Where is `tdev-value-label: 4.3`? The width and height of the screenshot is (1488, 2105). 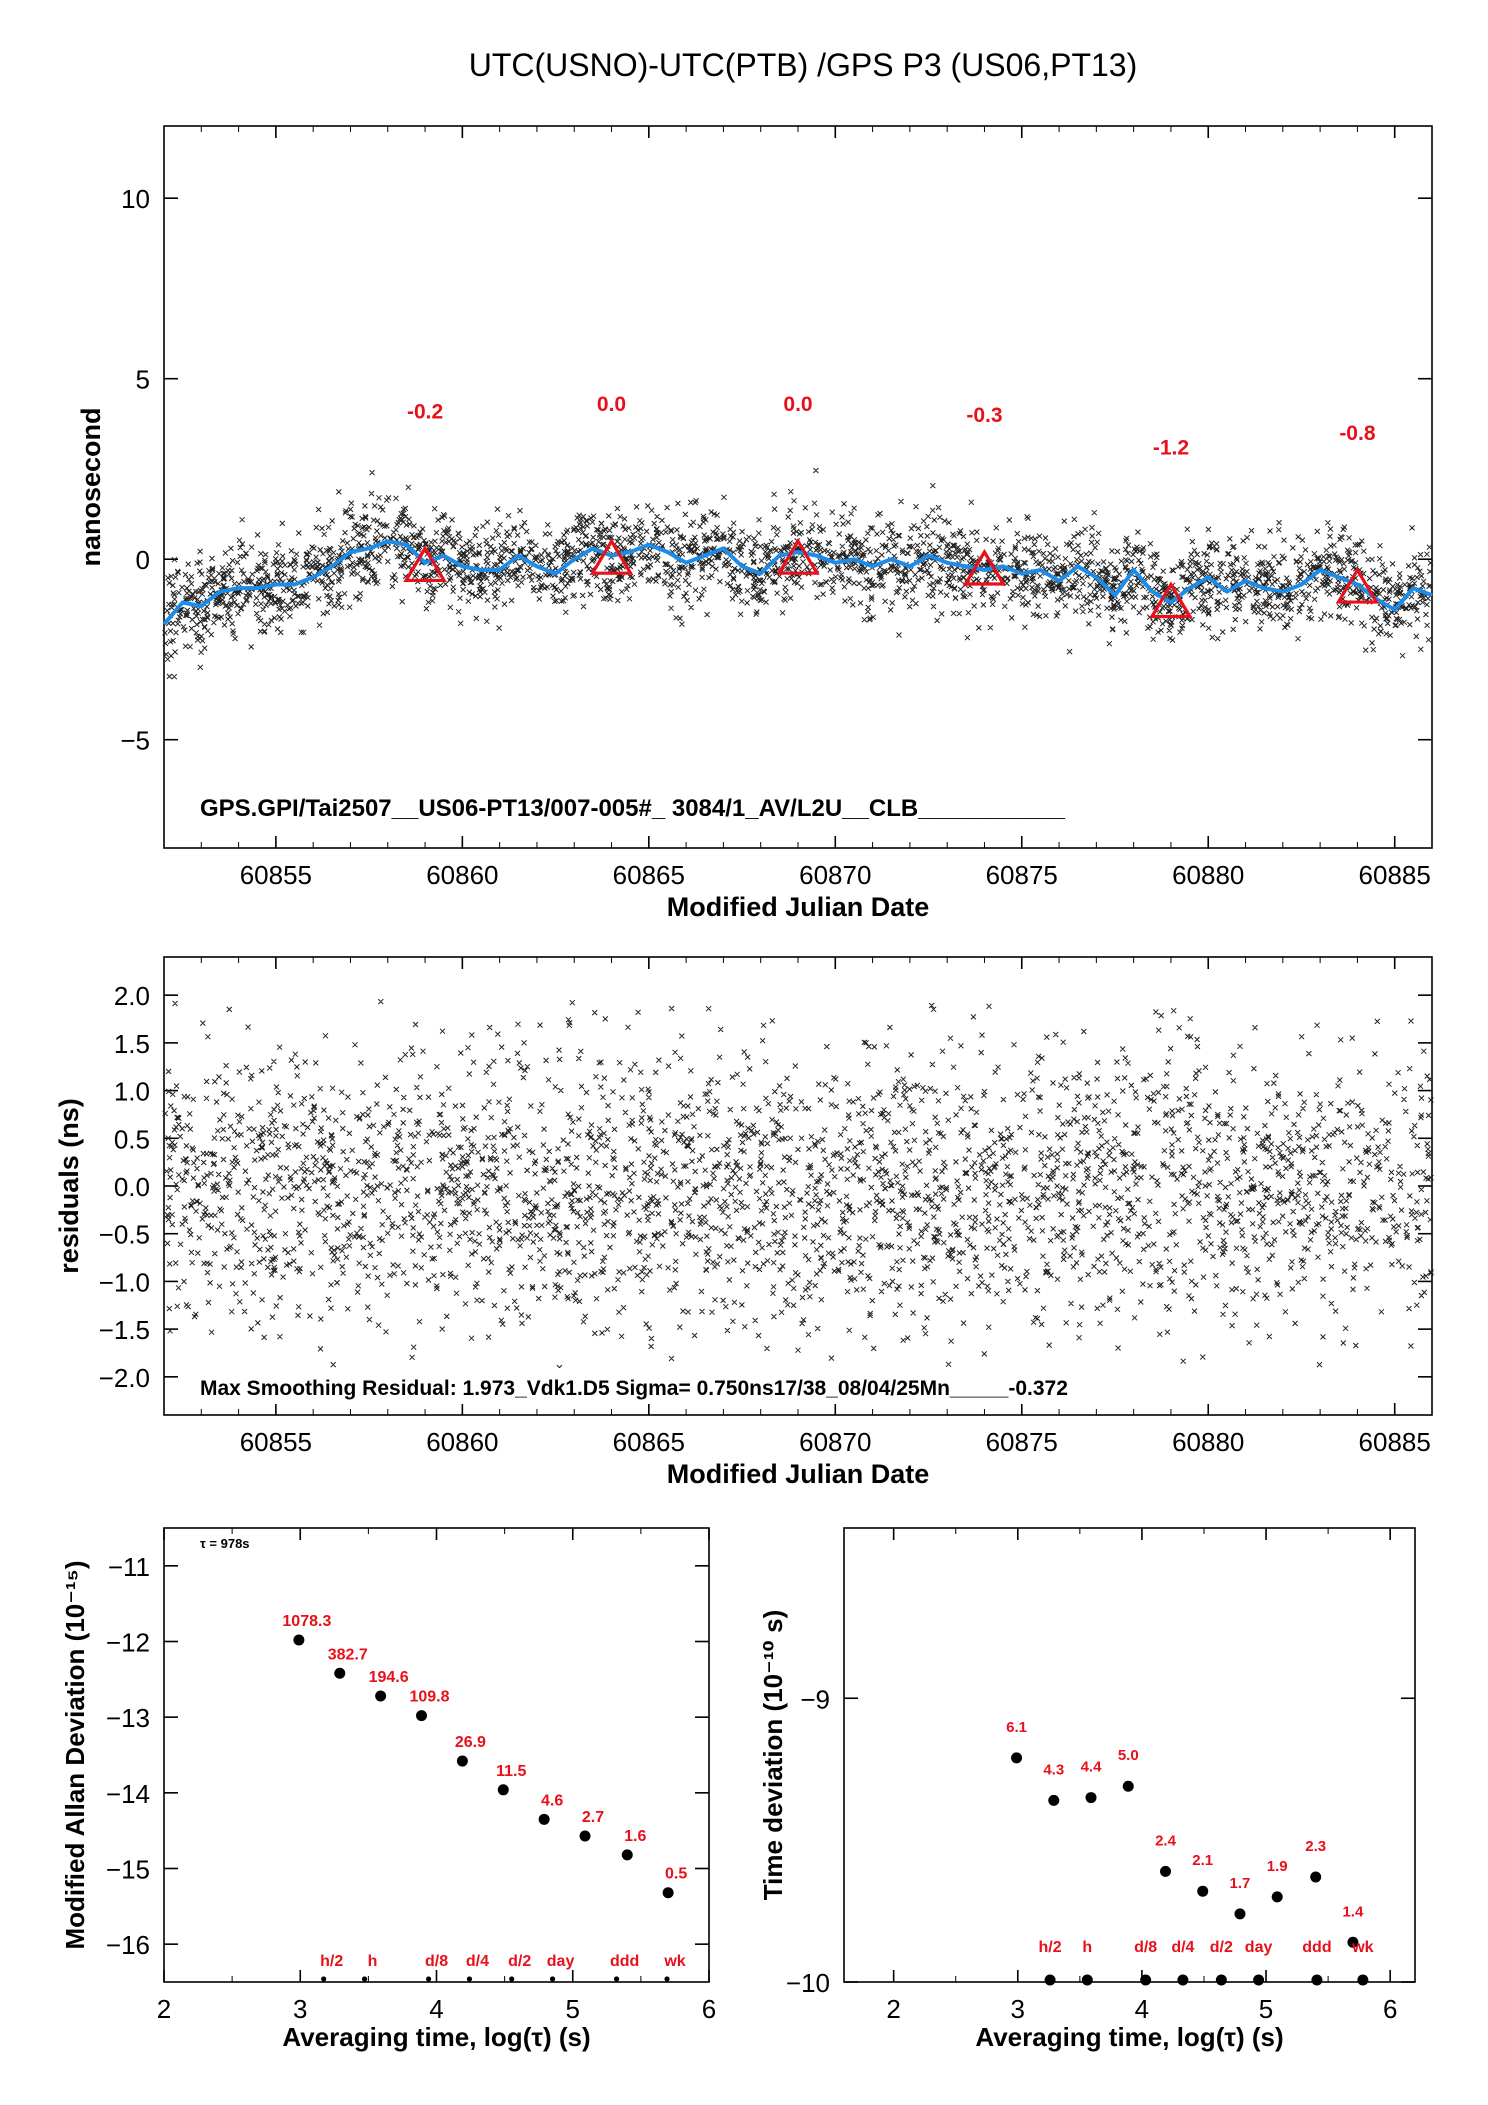 tdev-value-label: 4.3 is located at coordinates (1053, 1769).